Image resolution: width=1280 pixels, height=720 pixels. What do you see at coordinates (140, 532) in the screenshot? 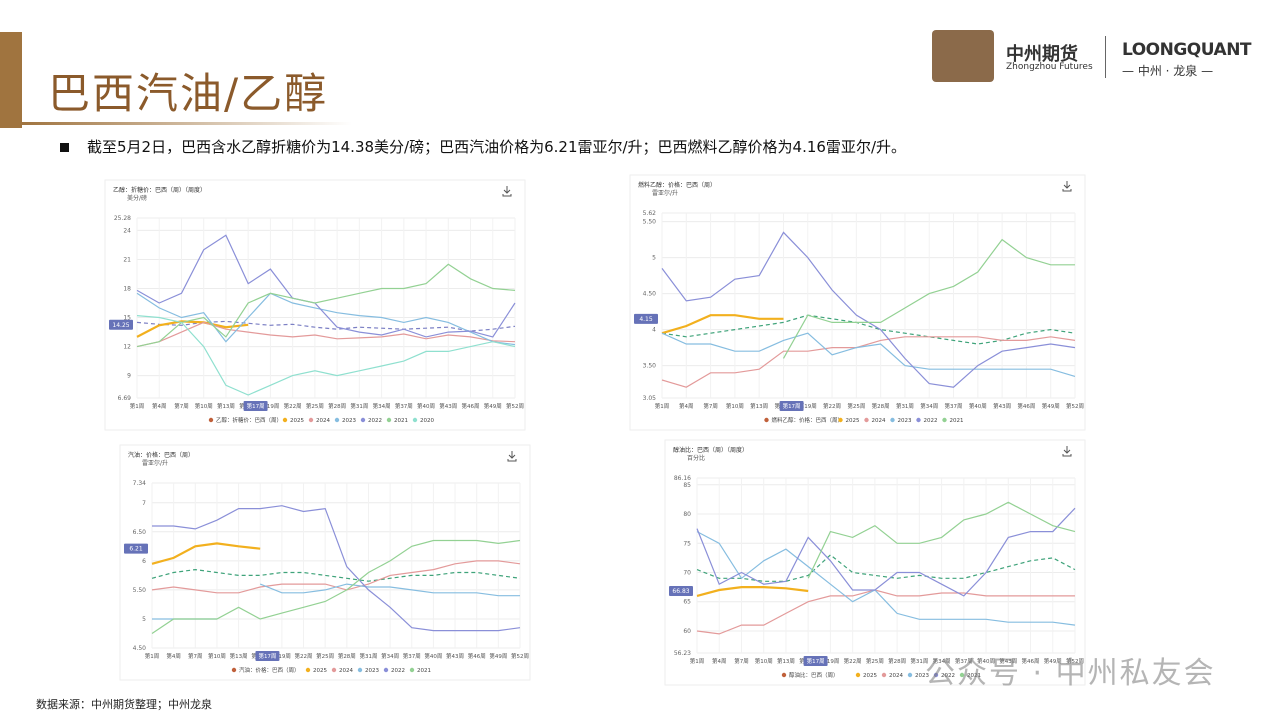
I see `y-tick-label: 6.50` at bounding box center [140, 532].